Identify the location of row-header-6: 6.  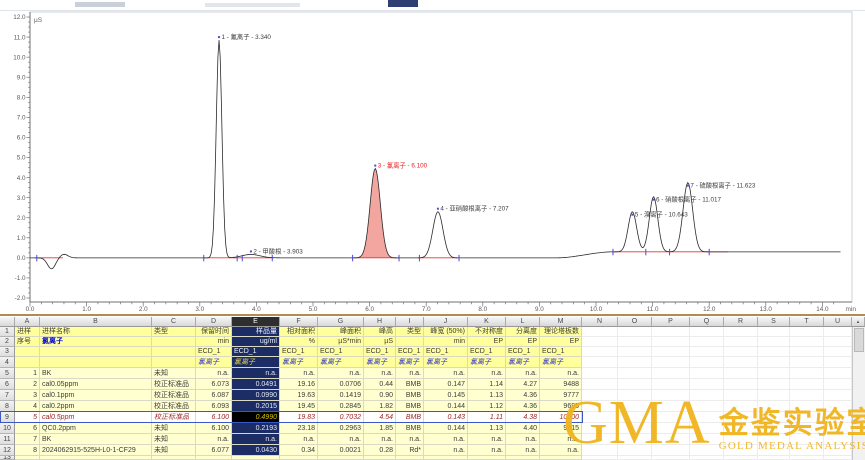
(7, 384).